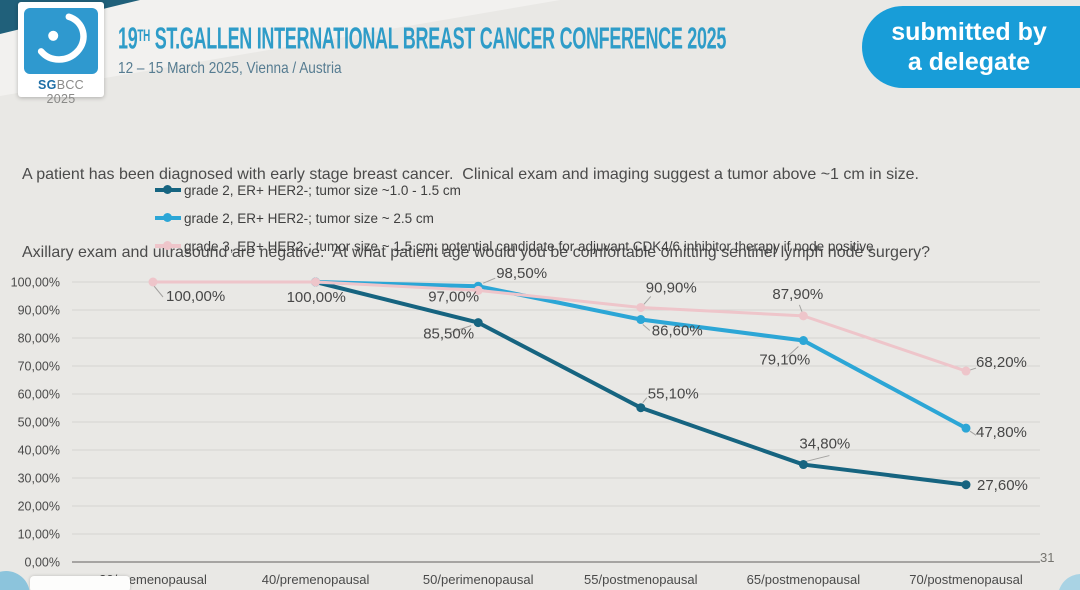 This screenshot has width=1080, height=590. I want to click on data-point-label: 34,80%, so click(824, 444).